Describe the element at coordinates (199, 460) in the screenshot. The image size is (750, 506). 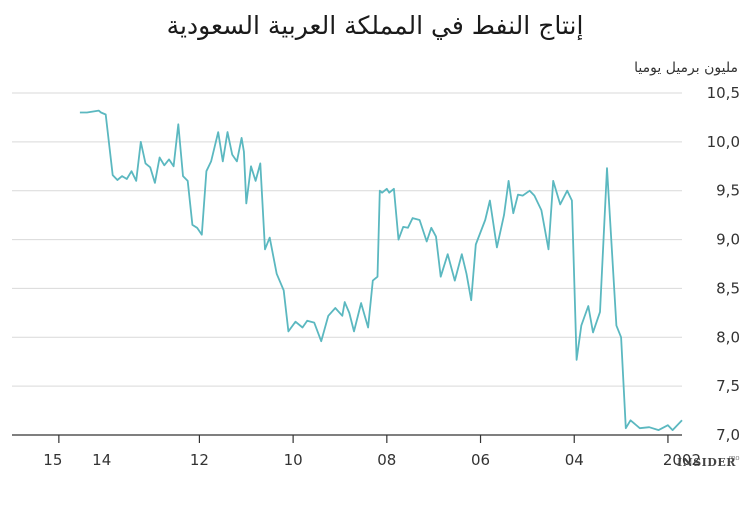
I see `x-tick-label: 12` at that location.